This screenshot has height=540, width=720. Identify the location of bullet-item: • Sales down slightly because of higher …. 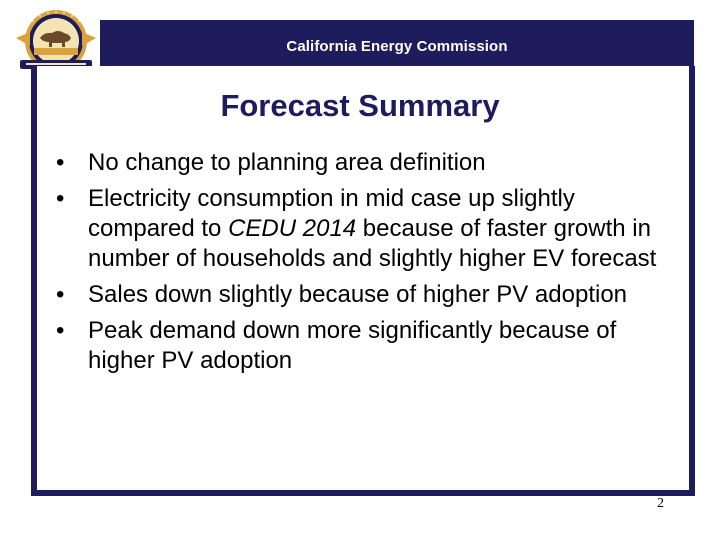
(366, 295).